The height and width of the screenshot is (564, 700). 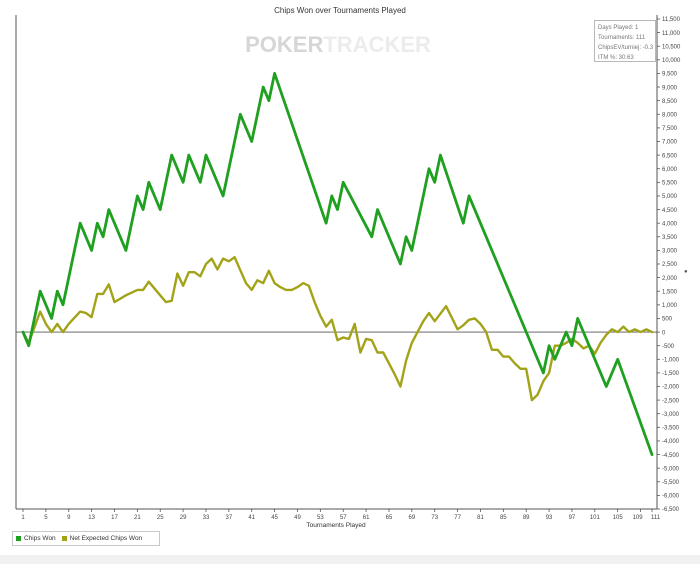 I want to click on x-tick-label: 37, so click(x=229, y=518).